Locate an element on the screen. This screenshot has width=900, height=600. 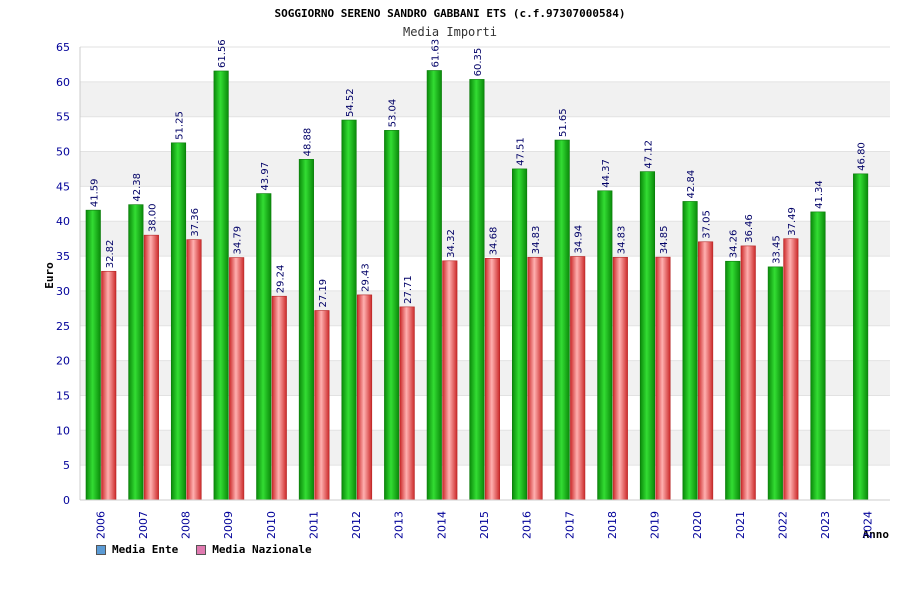
x-tick-label: 2022 is located at coordinates (782, 525).